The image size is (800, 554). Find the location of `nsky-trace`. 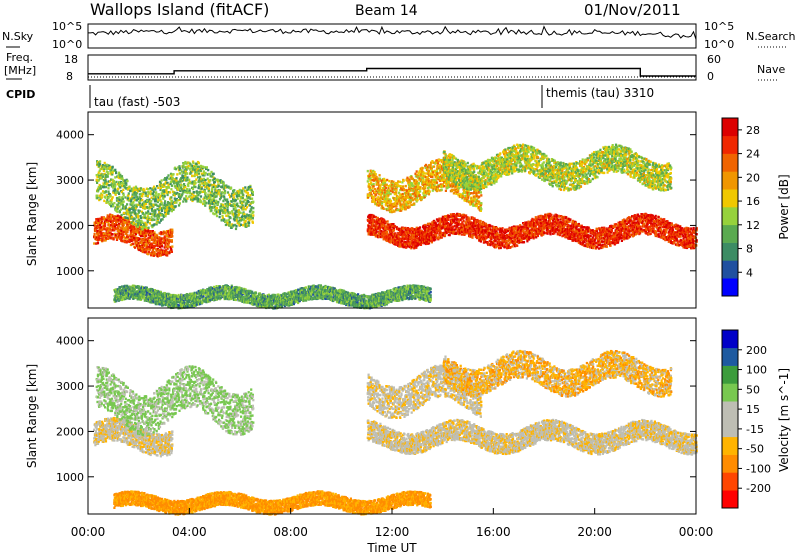

nsky-trace is located at coordinates (392, 33).